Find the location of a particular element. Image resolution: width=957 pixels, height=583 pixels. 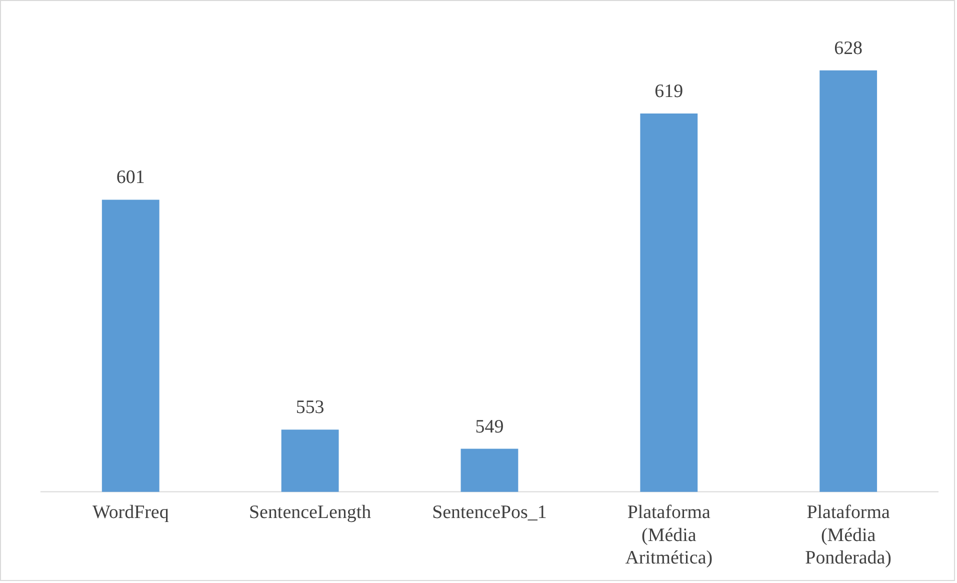

x-tick-label: Plataforma (Média Ponderada) is located at coordinates (848, 535).